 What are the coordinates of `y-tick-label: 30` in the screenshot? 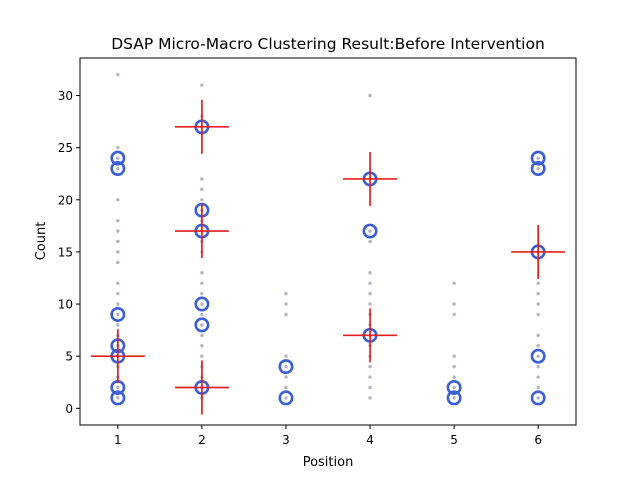 It's located at (65, 96).